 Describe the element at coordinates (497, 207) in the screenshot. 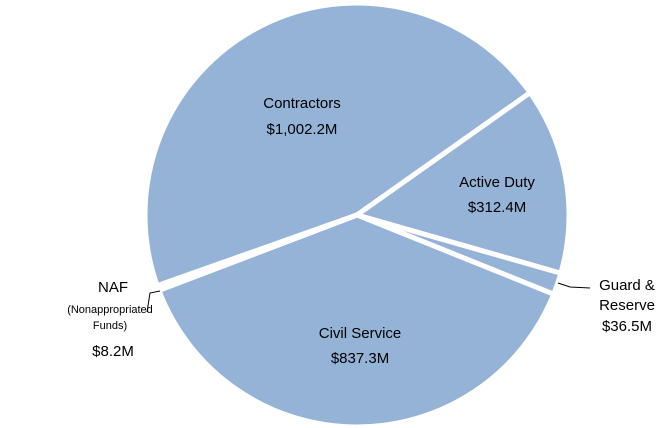

I see `value-label: $312.4M` at that location.